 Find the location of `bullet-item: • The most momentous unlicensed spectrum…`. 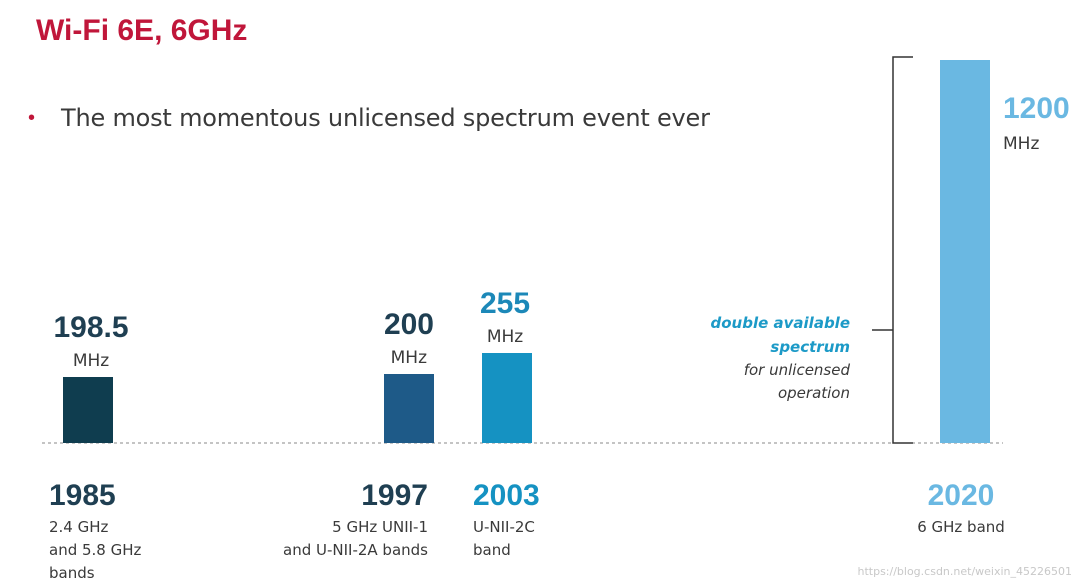

bullet-item: • The most momentous unlicensed spectrum… is located at coordinates (369, 118).